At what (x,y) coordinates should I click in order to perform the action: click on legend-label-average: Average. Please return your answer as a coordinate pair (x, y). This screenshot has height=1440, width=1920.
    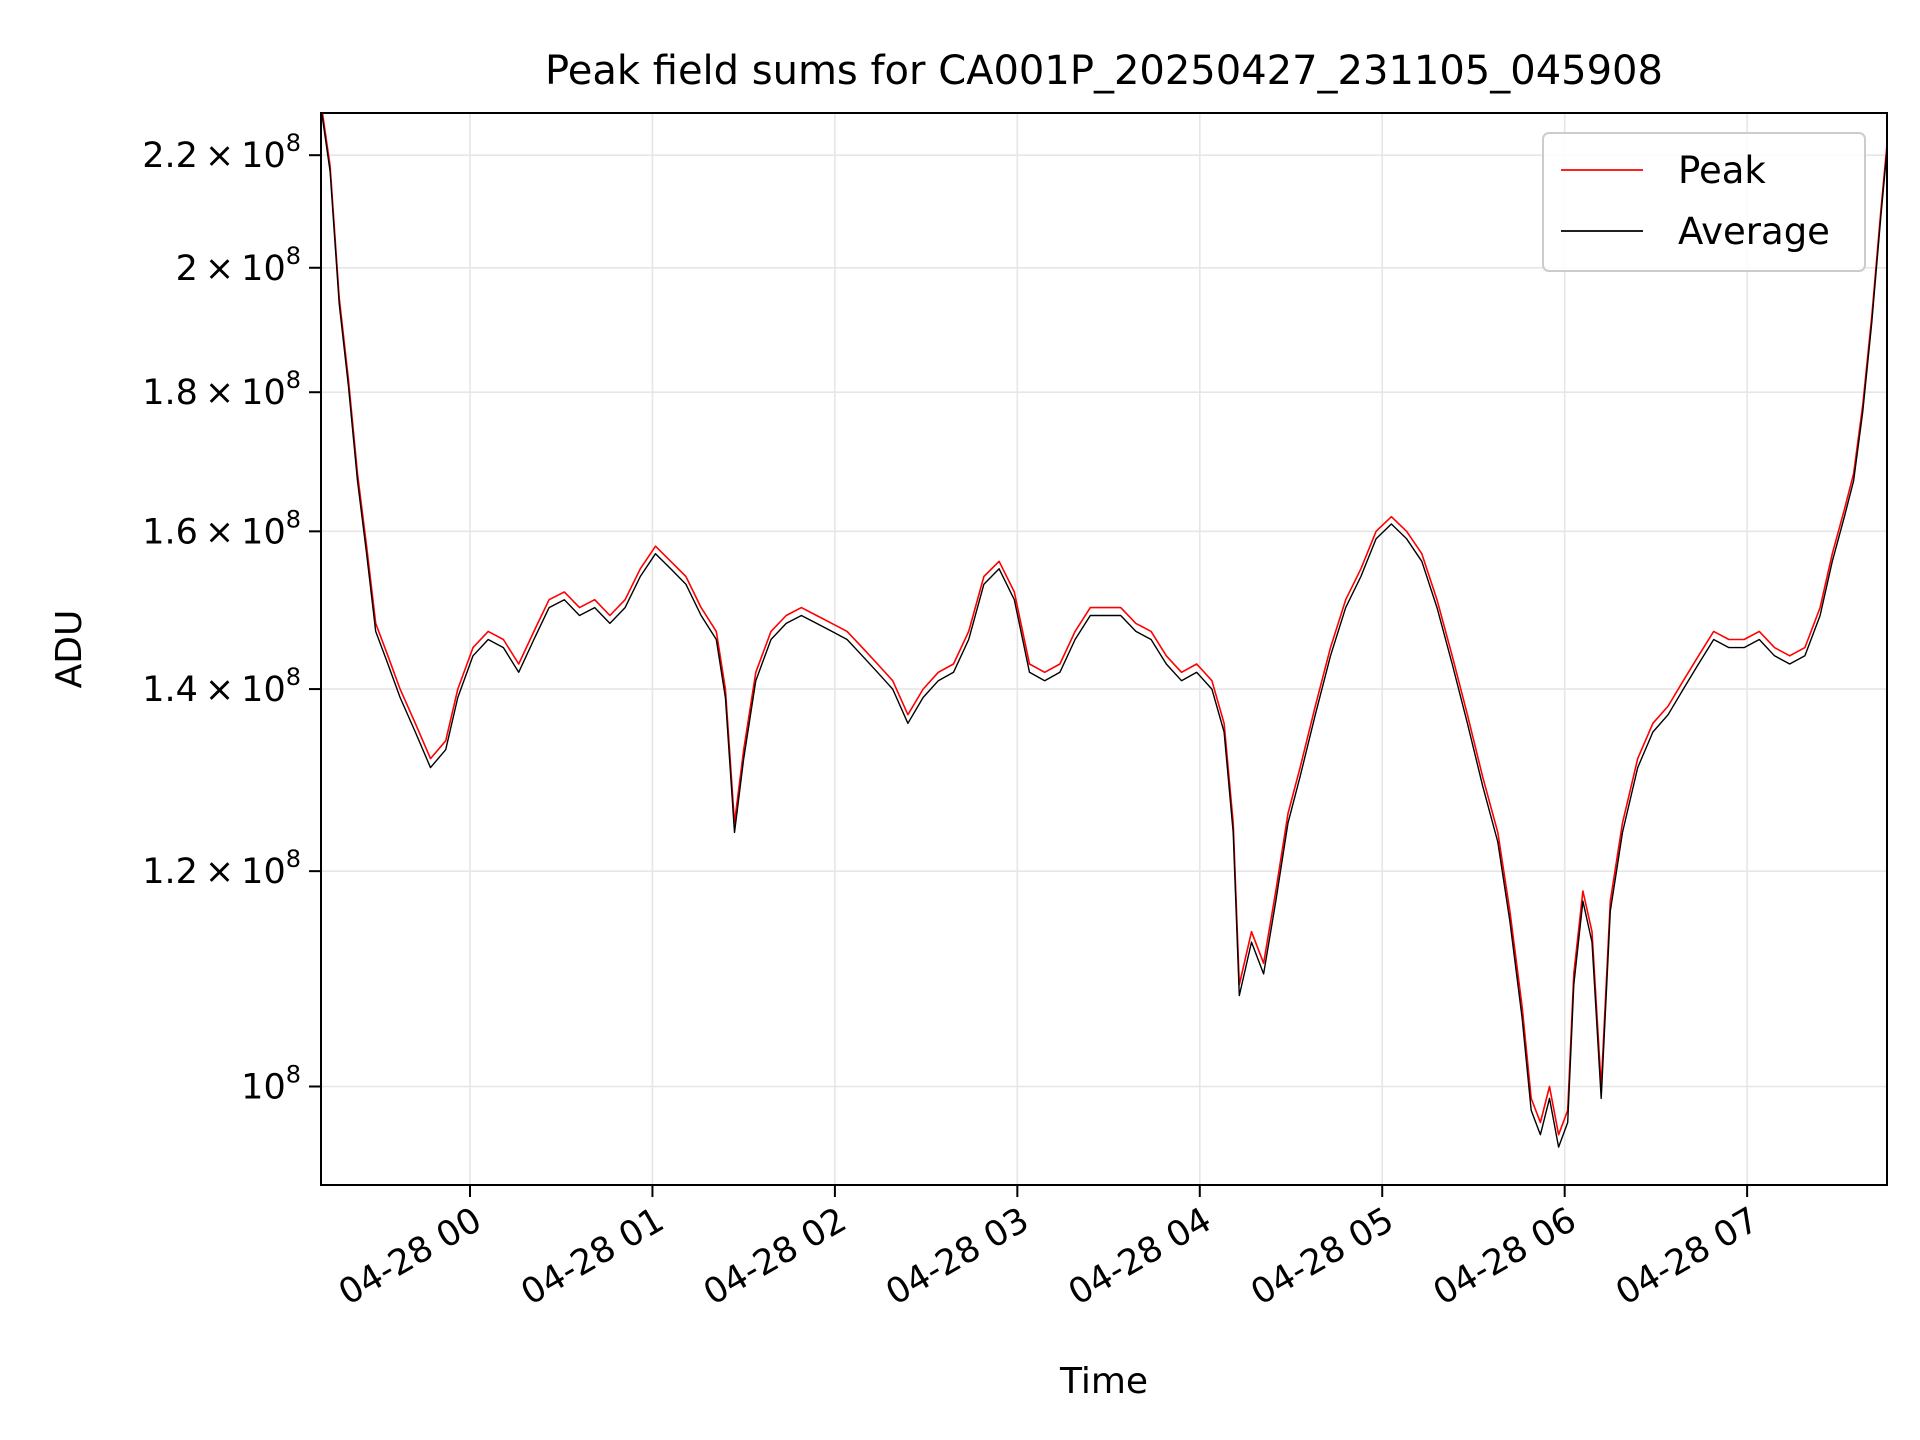
    Looking at the image, I should click on (1754, 231).